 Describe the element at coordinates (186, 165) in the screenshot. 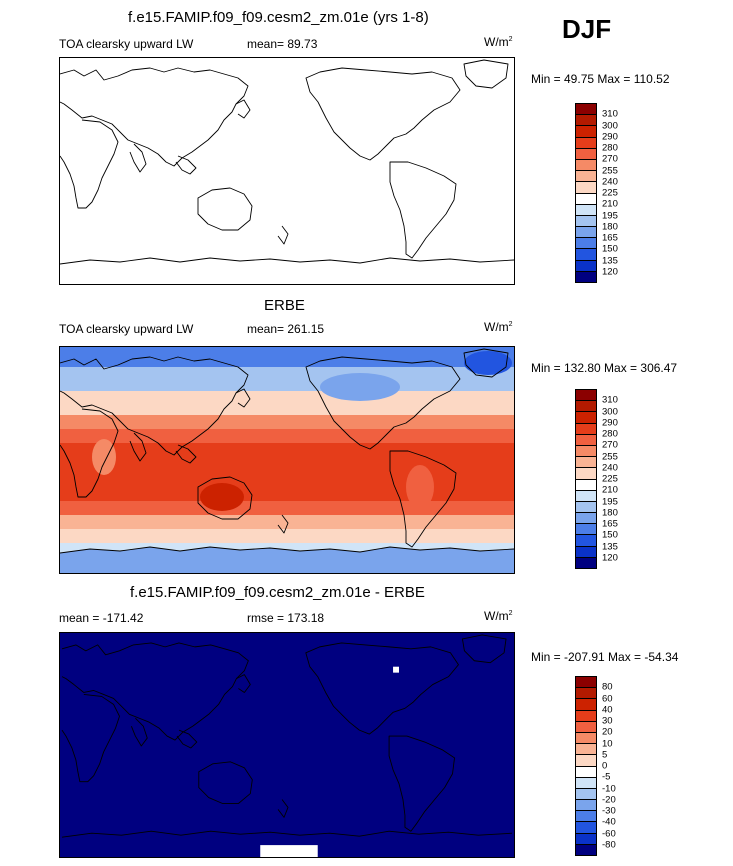

I see `coast-seasia` at that location.